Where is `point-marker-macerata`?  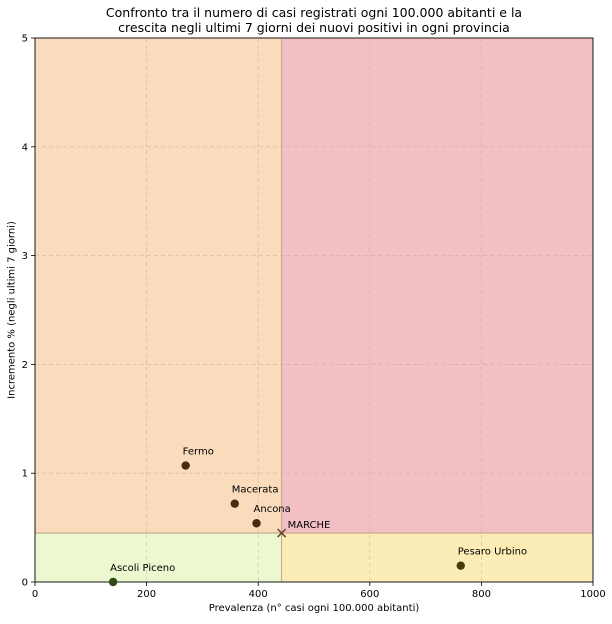
point-marker-macerata is located at coordinates (234, 503).